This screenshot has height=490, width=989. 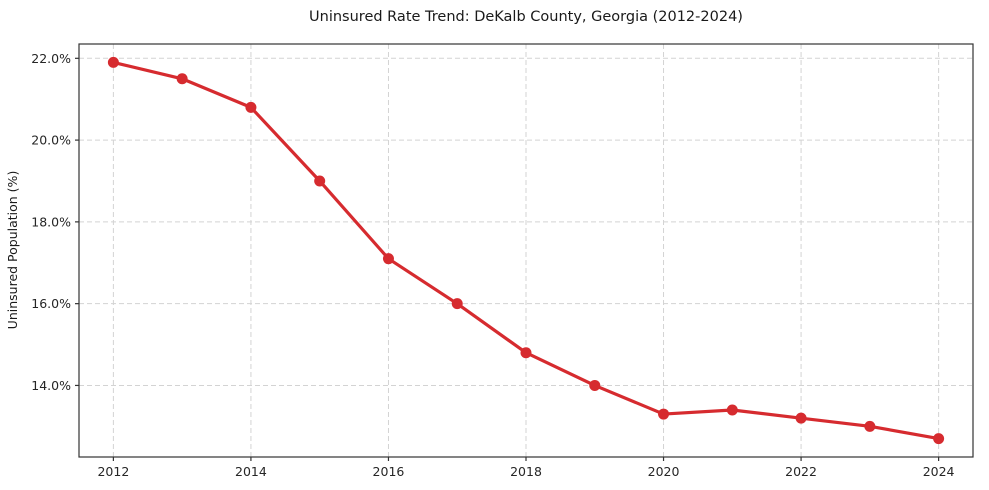 What do you see at coordinates (389, 471) in the screenshot?
I see `x-tick-label: 2016` at bounding box center [389, 471].